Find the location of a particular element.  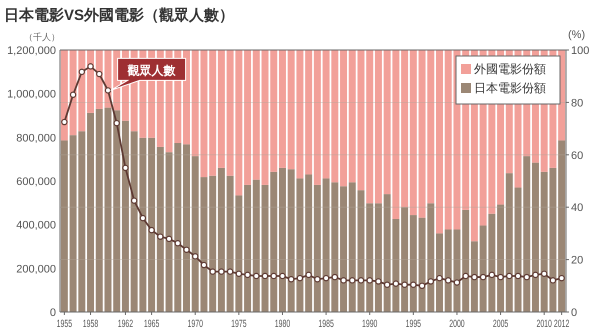

y-tick-label: 200,000 is located at coordinates (36, 269).